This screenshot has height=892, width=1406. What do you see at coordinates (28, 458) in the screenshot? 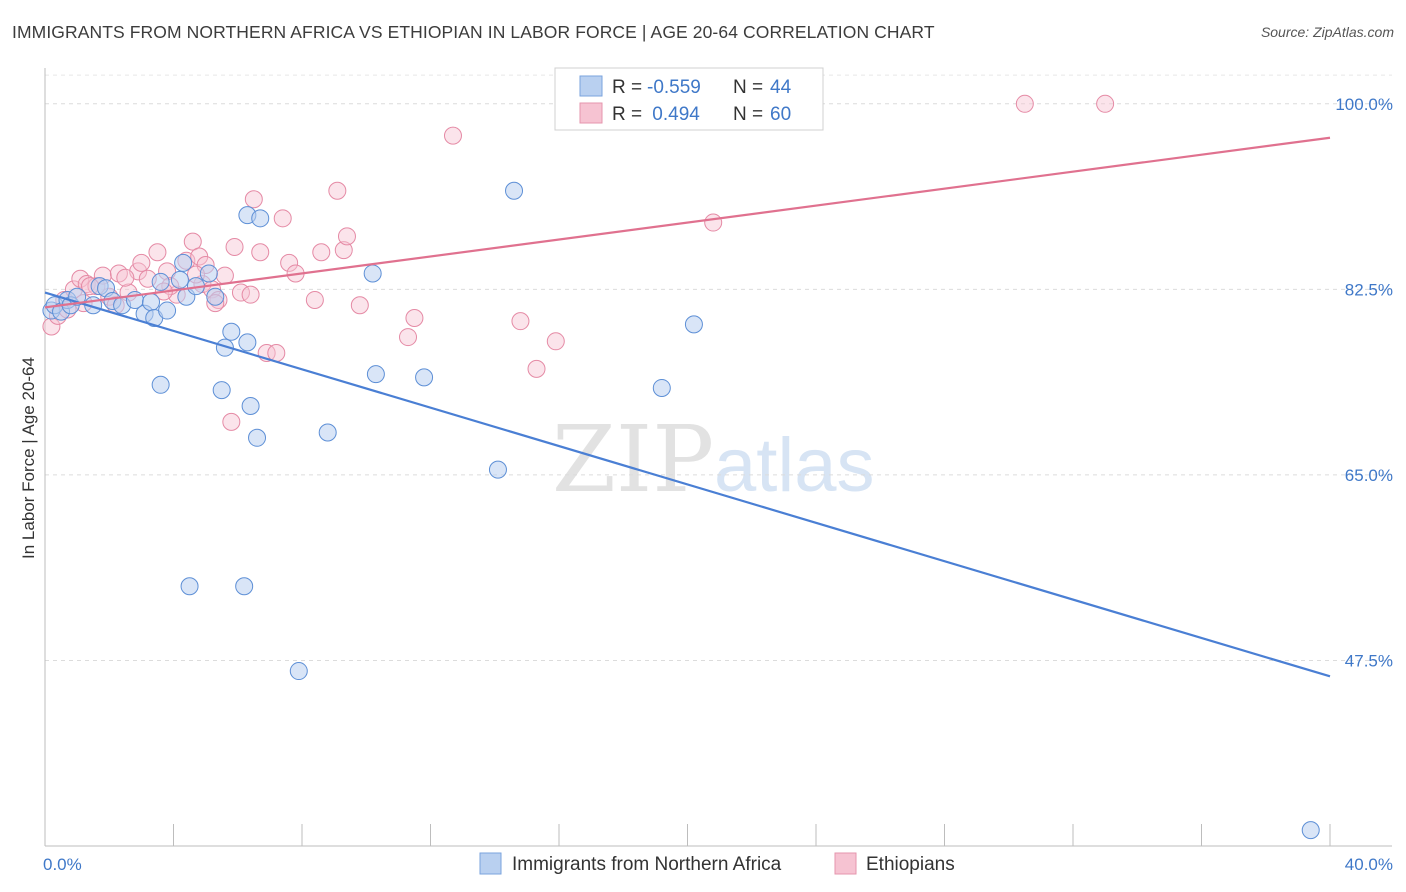
I see `y-axis-label: In Labor Force | Age 20-64` at bounding box center [28, 458].